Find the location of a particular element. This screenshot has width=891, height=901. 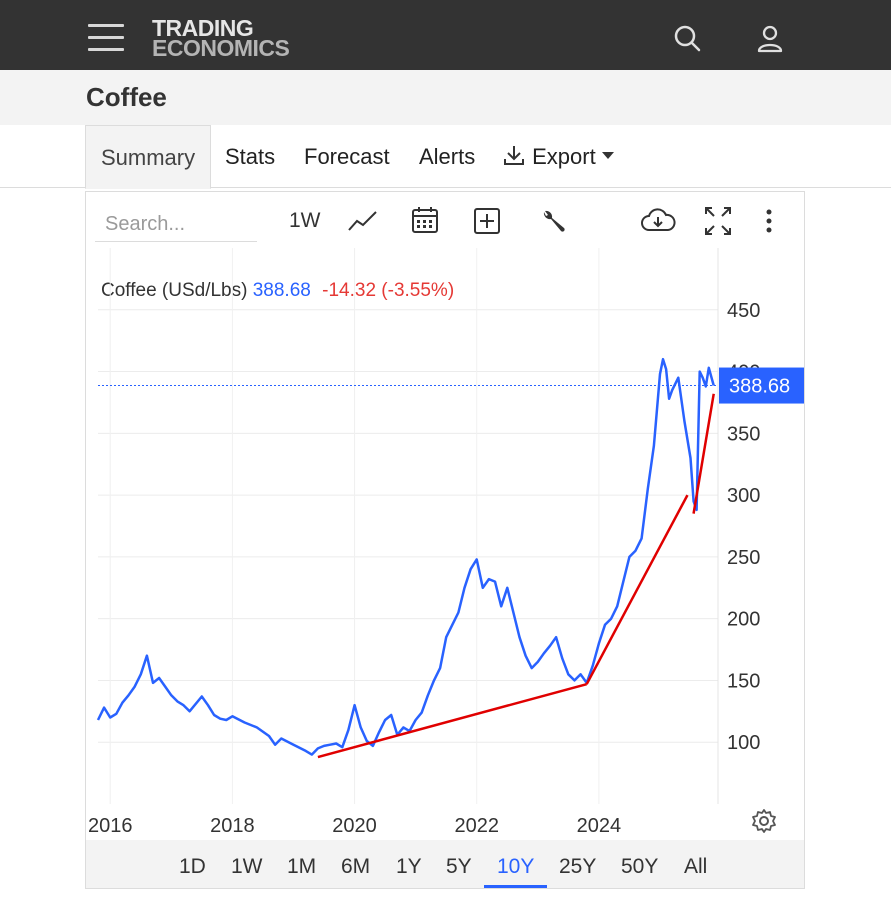

range-6m: 6M is located at coordinates (356, 866).